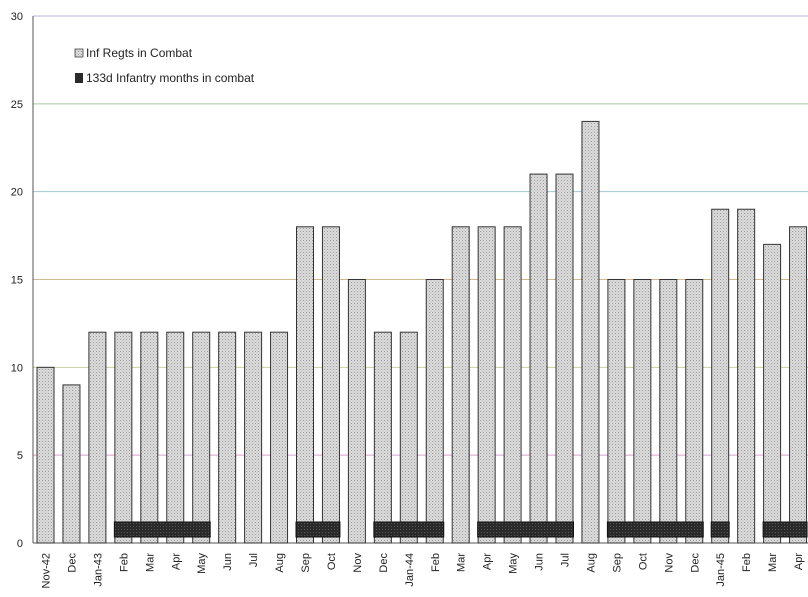 This screenshot has height=597, width=808. What do you see at coordinates (17, 368) in the screenshot?
I see `y-tick-label: 10` at bounding box center [17, 368].